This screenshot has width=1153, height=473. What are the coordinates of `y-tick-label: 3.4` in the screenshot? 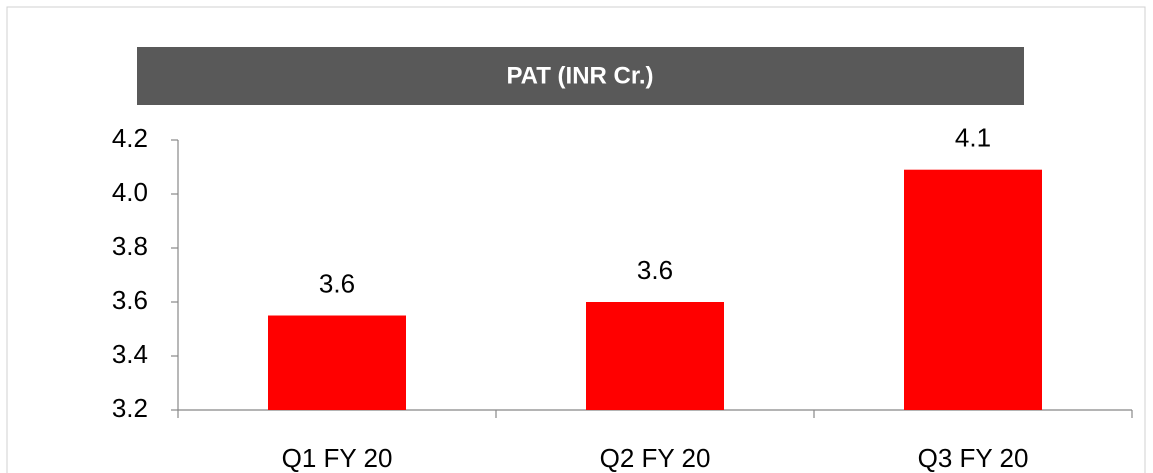 It's located at (130, 354).